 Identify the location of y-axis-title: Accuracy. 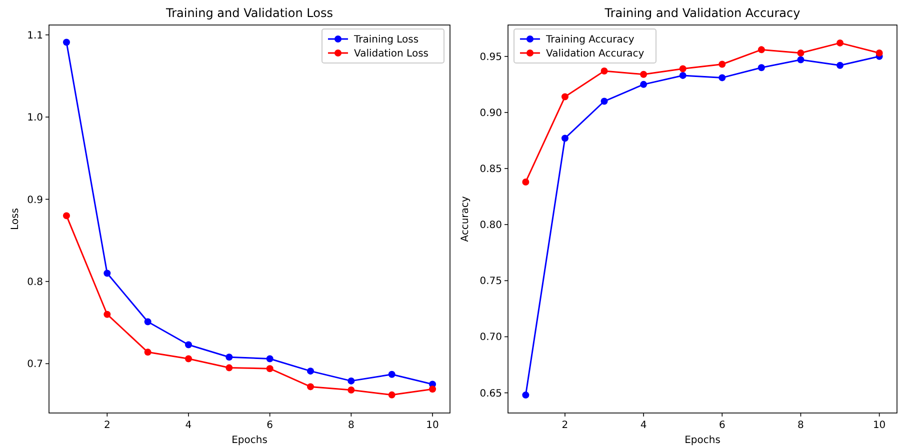
(465, 219).